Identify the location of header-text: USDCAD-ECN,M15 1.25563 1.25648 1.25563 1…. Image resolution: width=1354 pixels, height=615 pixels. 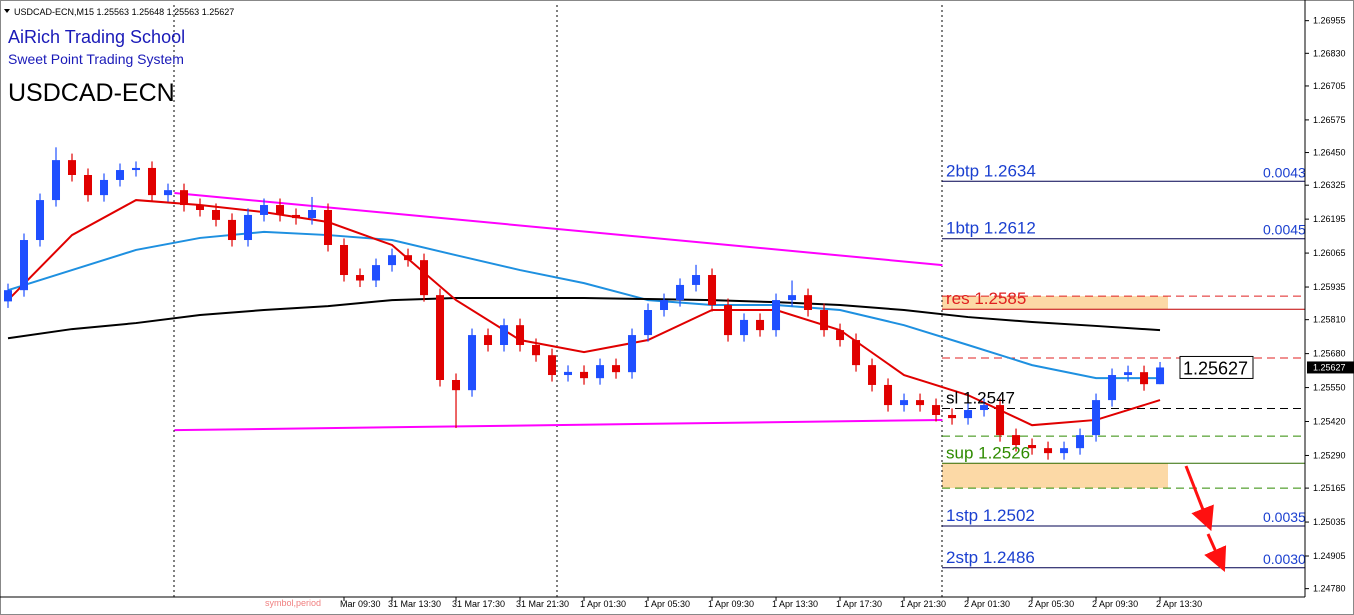
(124, 12).